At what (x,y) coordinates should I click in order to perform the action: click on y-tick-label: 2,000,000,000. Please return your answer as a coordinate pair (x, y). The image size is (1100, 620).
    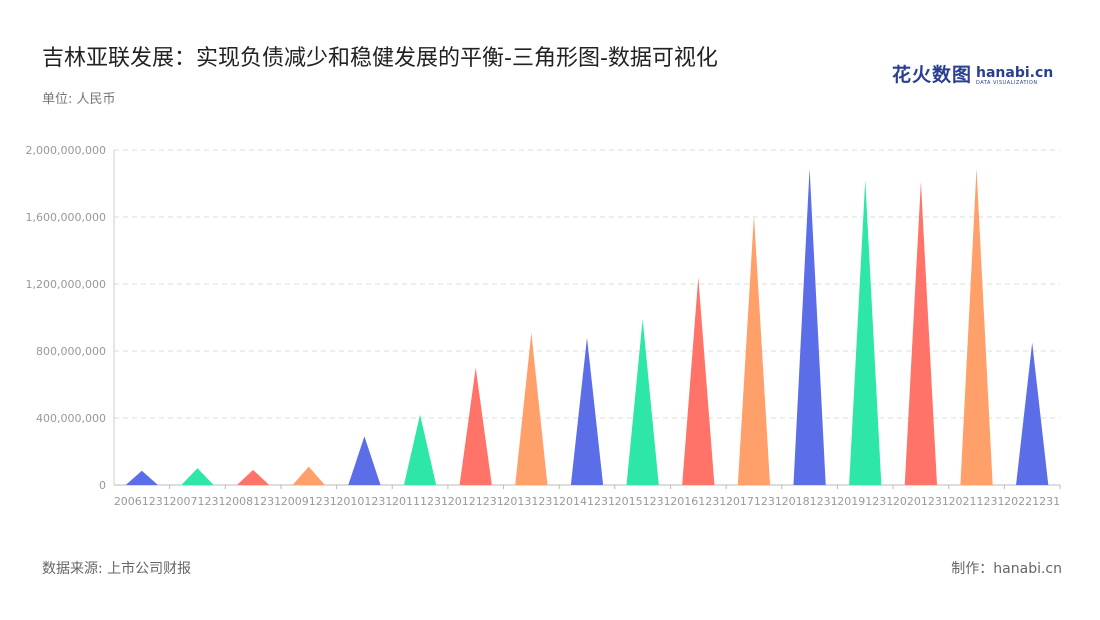
    Looking at the image, I should click on (66, 150).